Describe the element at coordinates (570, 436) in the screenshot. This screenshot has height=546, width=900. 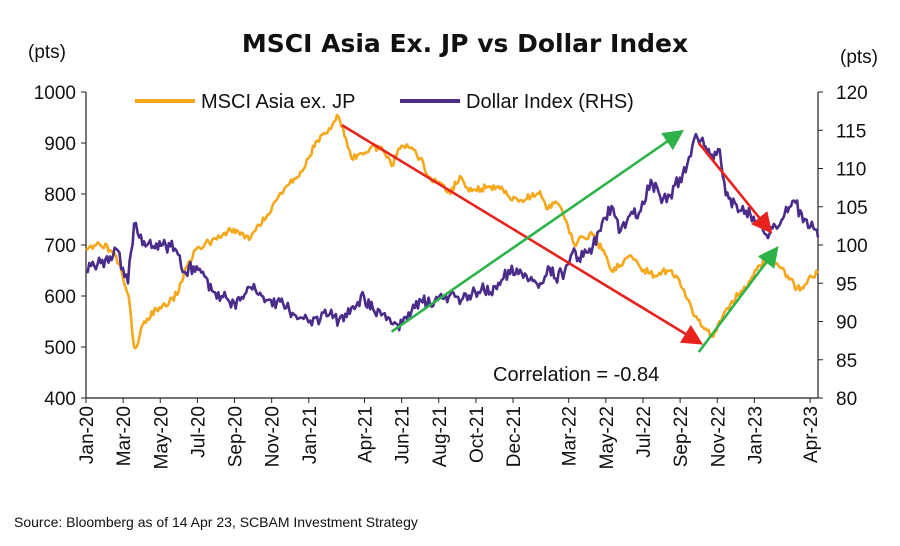
I see `x-tick-label: Mar-22` at that location.